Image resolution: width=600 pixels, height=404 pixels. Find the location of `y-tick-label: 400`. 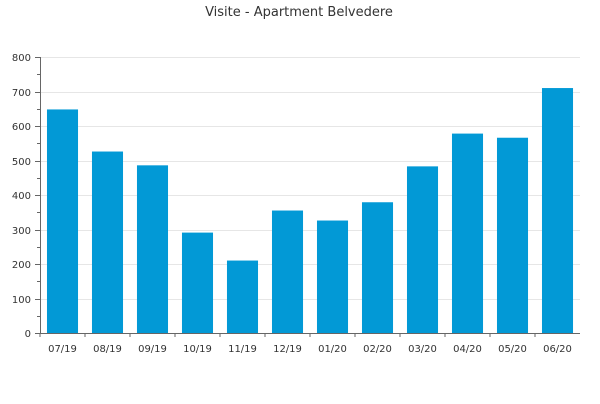

y-tick-label: 400 is located at coordinates (21, 196).